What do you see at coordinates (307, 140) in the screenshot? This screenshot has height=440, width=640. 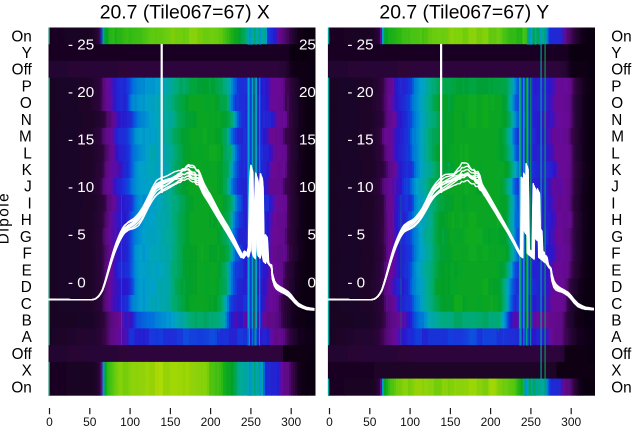 I see `svg-text: 15` at bounding box center [307, 140].